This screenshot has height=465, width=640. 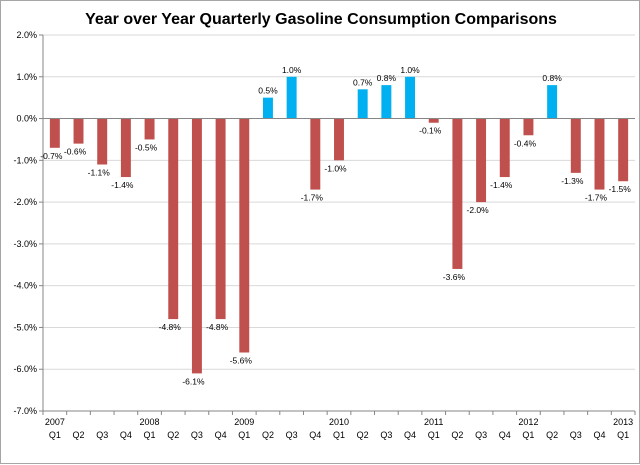 I want to click on y-tick-label: -7.0%, so click(x=25, y=411).